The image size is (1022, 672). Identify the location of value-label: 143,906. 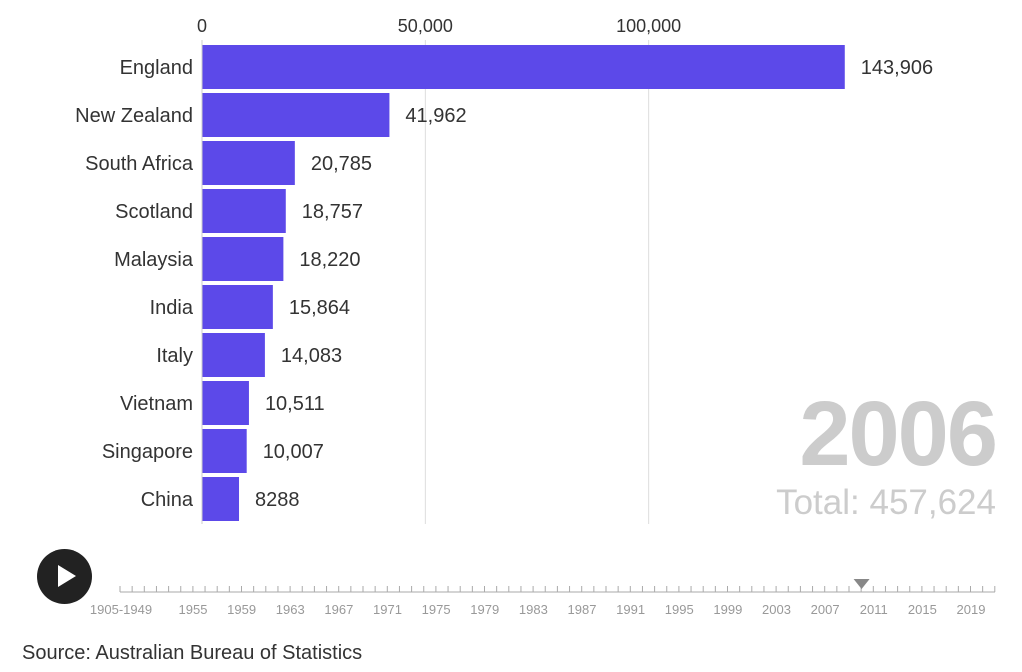
(897, 68).